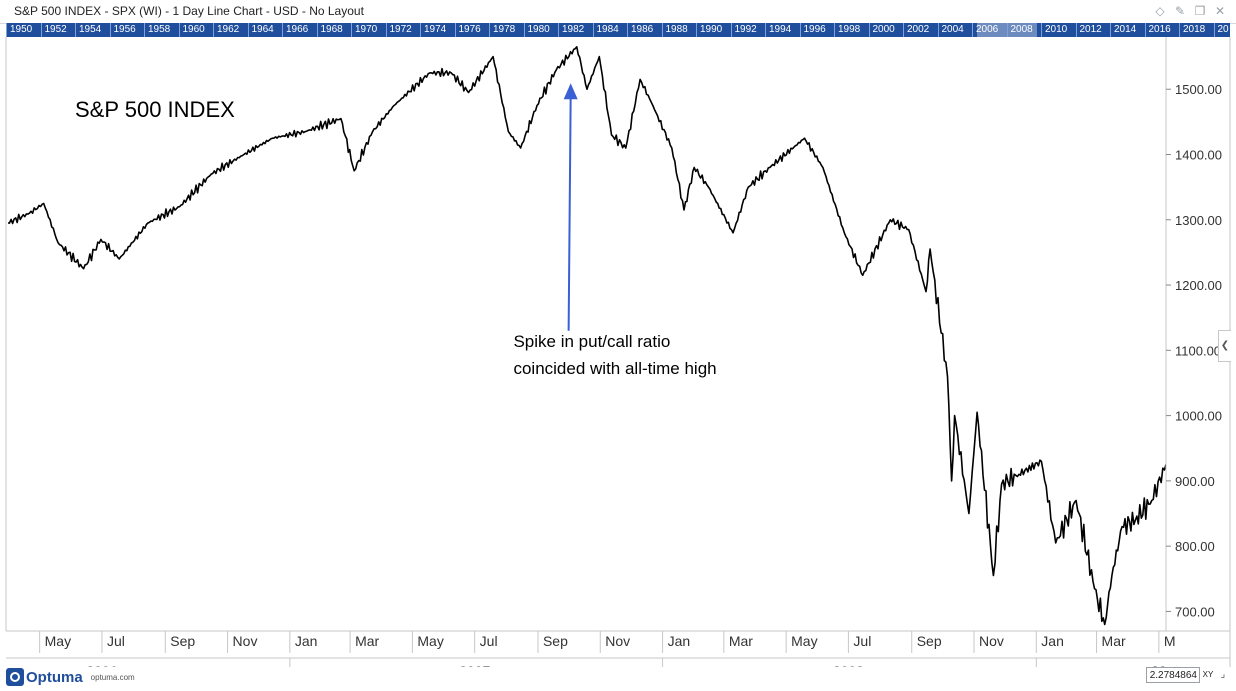 This screenshot has width=1236, height=691. What do you see at coordinates (570, 91) in the screenshot?
I see `annotation-arrow-head` at bounding box center [570, 91].